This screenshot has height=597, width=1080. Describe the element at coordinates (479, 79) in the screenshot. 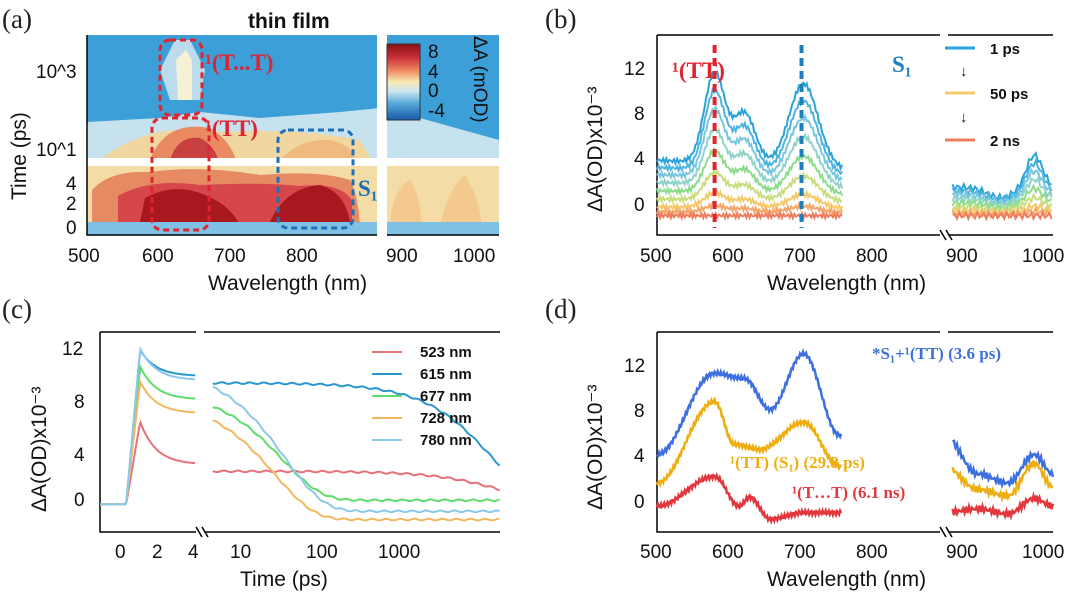

I see `colorbar-label: ΔA (mOD)` at that location.